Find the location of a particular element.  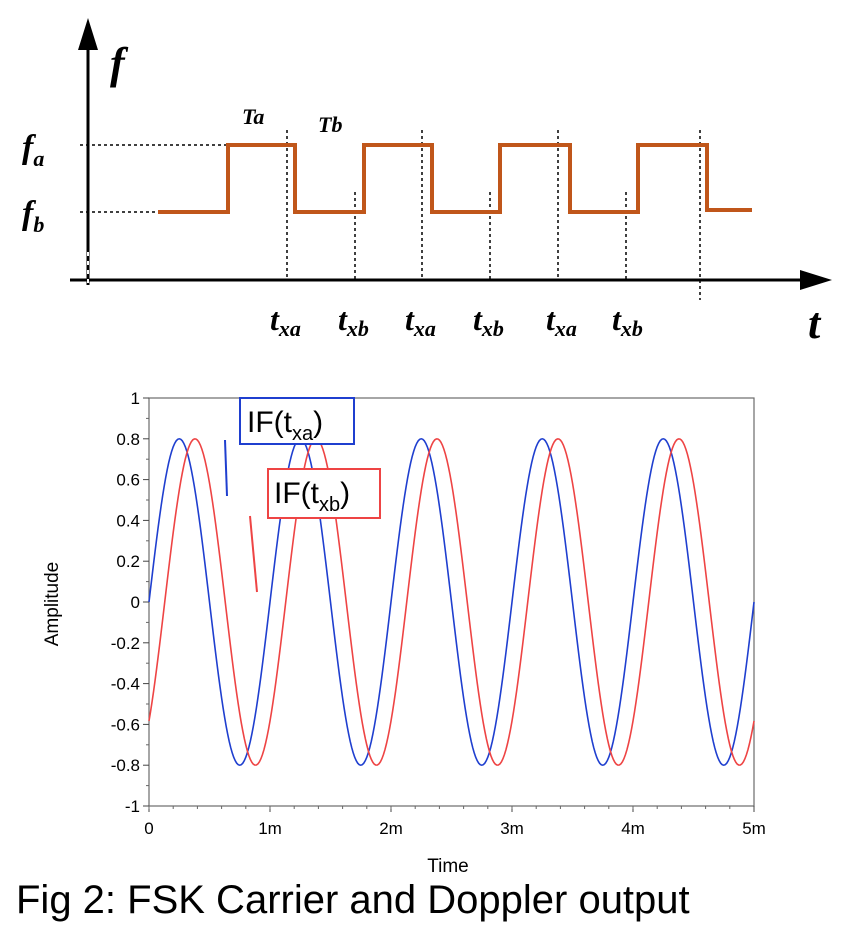

legend-entry-txb: IF(txb) is located at coordinates (315, 530).